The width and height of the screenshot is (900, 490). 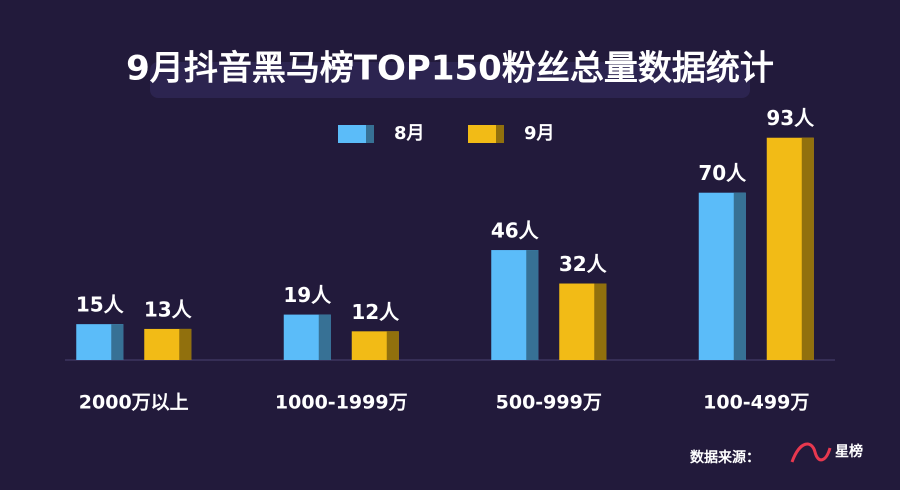 I want to click on value-label: 93人, so click(x=790, y=118).